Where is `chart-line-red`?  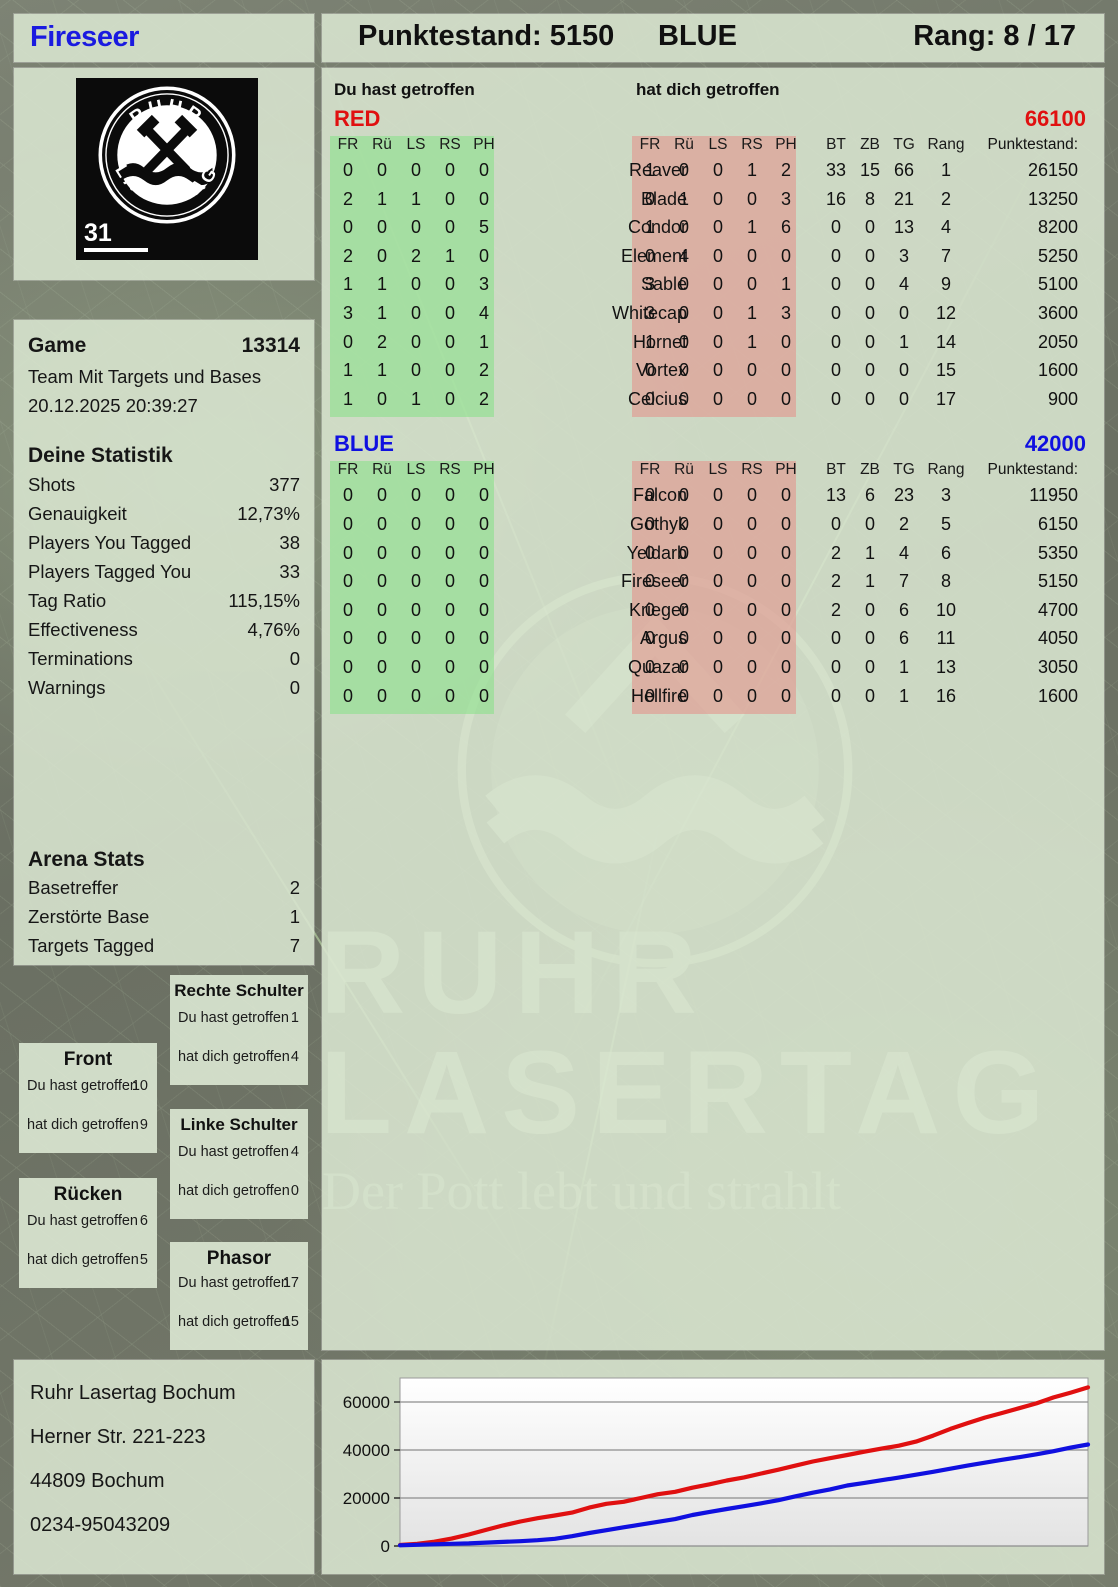 chart-line-red is located at coordinates (744, 1466).